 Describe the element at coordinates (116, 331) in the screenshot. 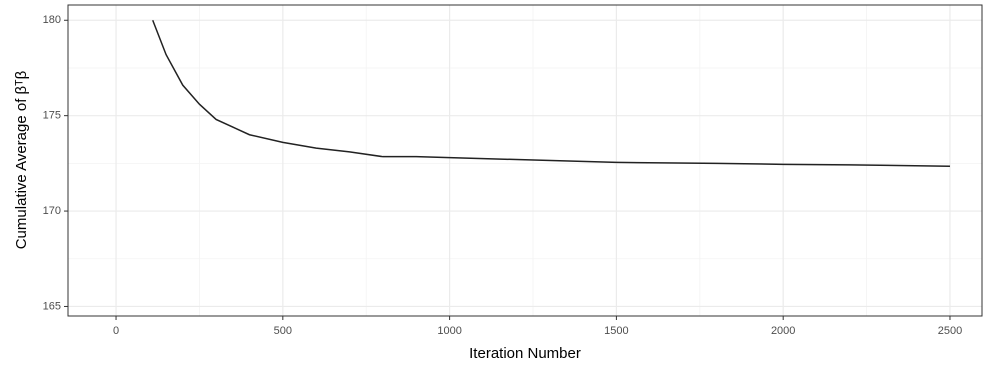

I see `x-tick-label: 0` at that location.